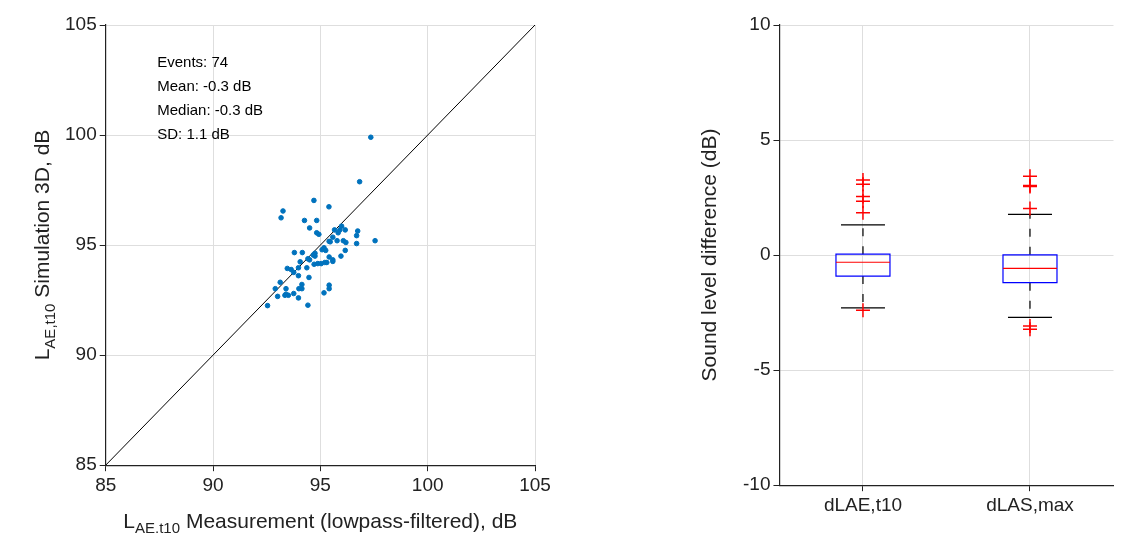 This screenshot has height=545, width=1122. I want to click on y-tick-label: 85, so click(86, 464).